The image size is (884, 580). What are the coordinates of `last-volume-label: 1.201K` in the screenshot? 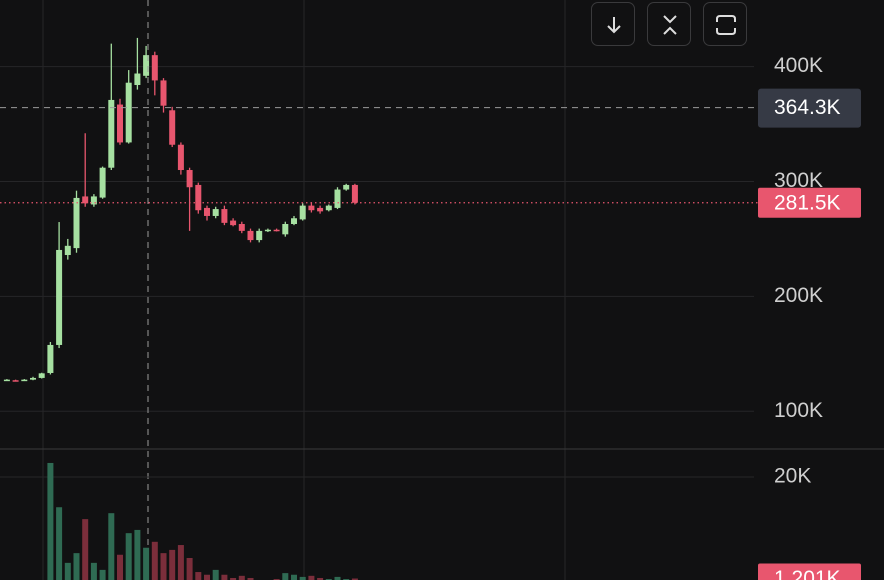 It's located at (807, 573).